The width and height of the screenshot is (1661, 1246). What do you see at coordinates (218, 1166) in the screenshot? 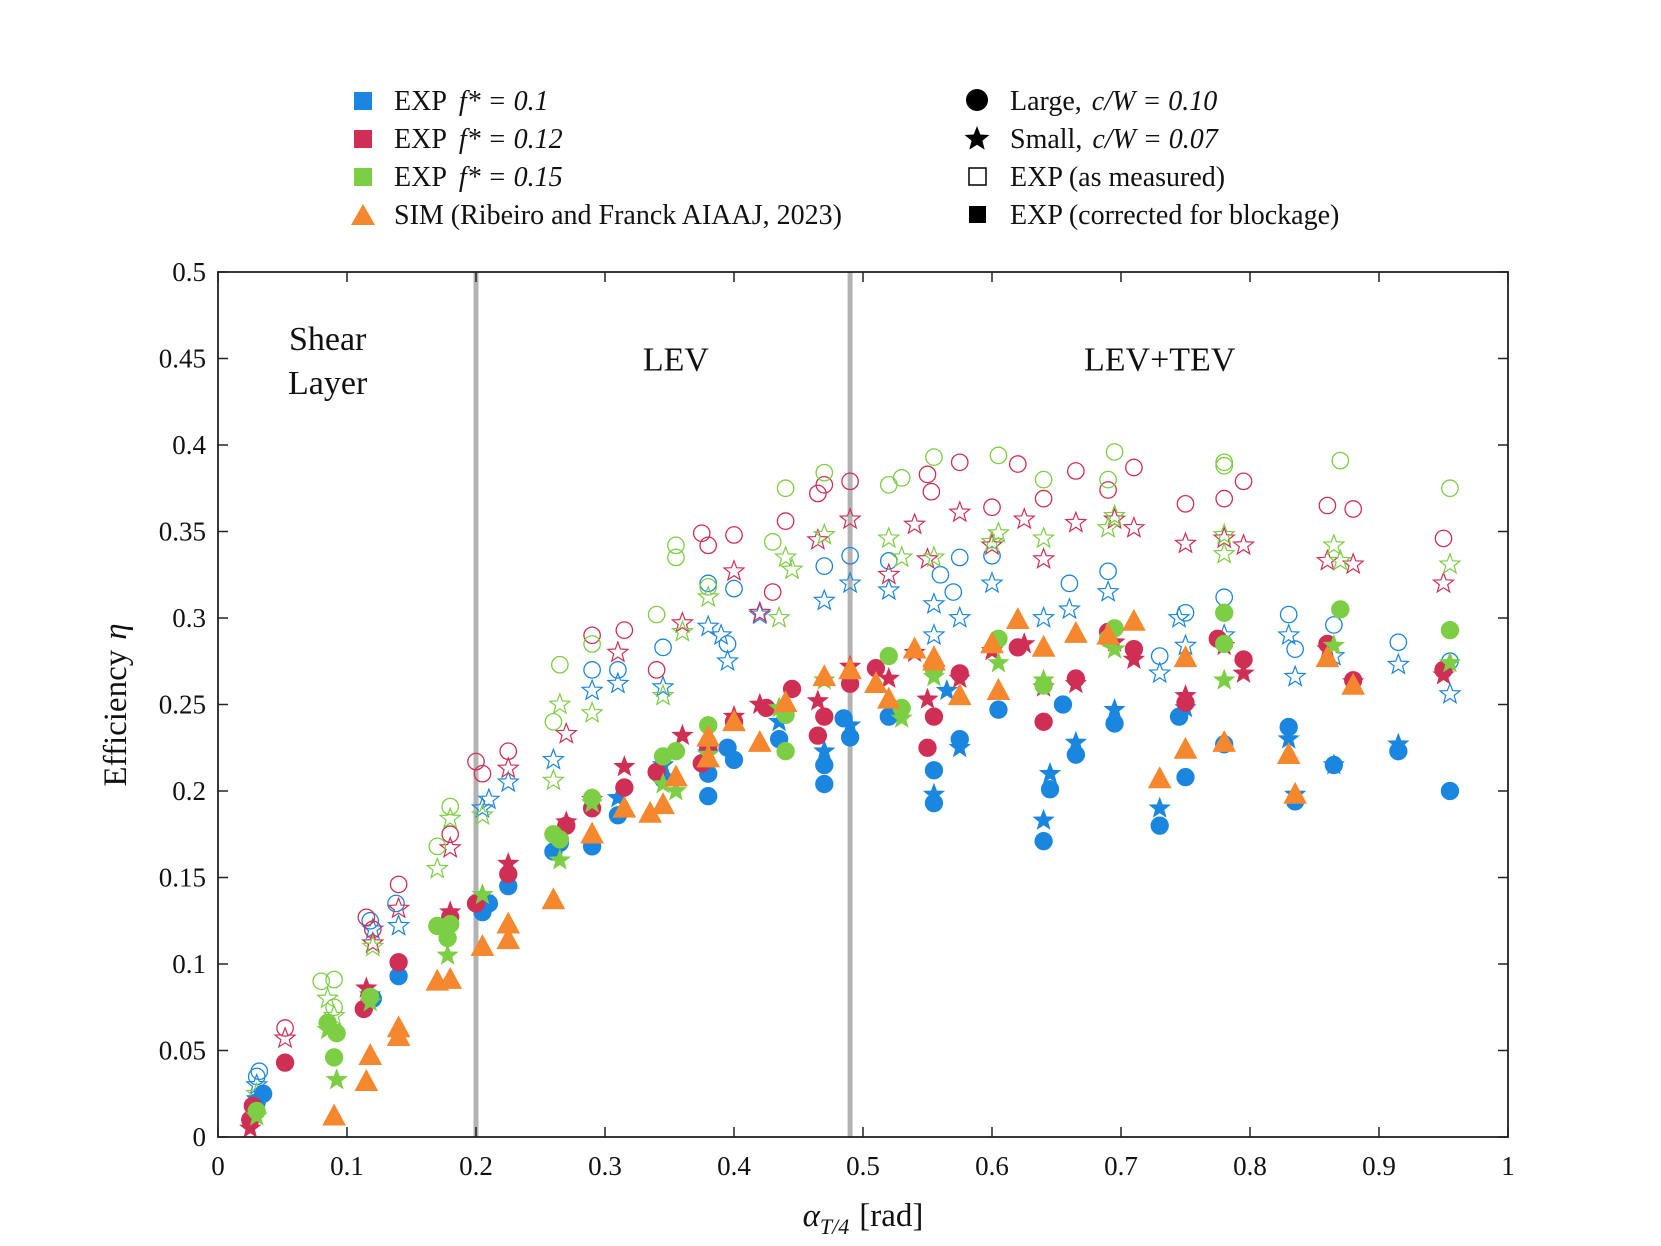
I see `x-tick-label: 0` at bounding box center [218, 1166].